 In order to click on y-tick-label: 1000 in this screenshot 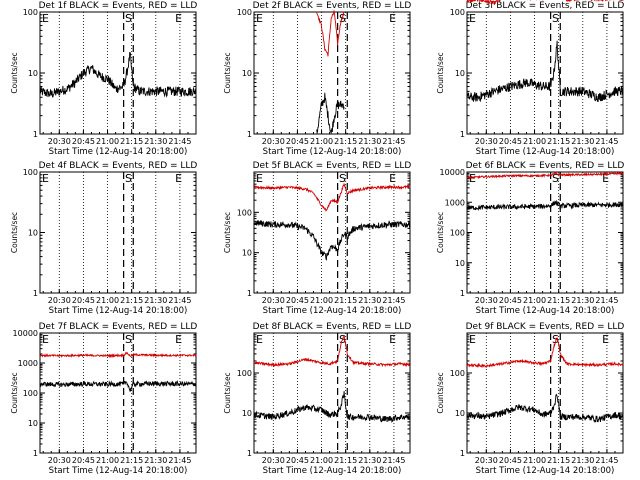, I will do `click(28, 363)`.